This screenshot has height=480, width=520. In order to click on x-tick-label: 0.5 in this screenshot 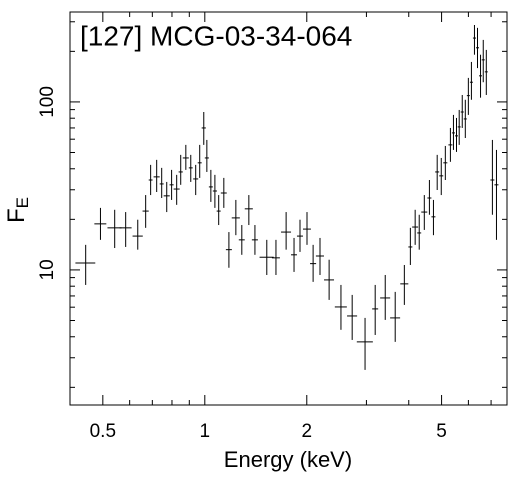, I will do `click(103, 431)`.